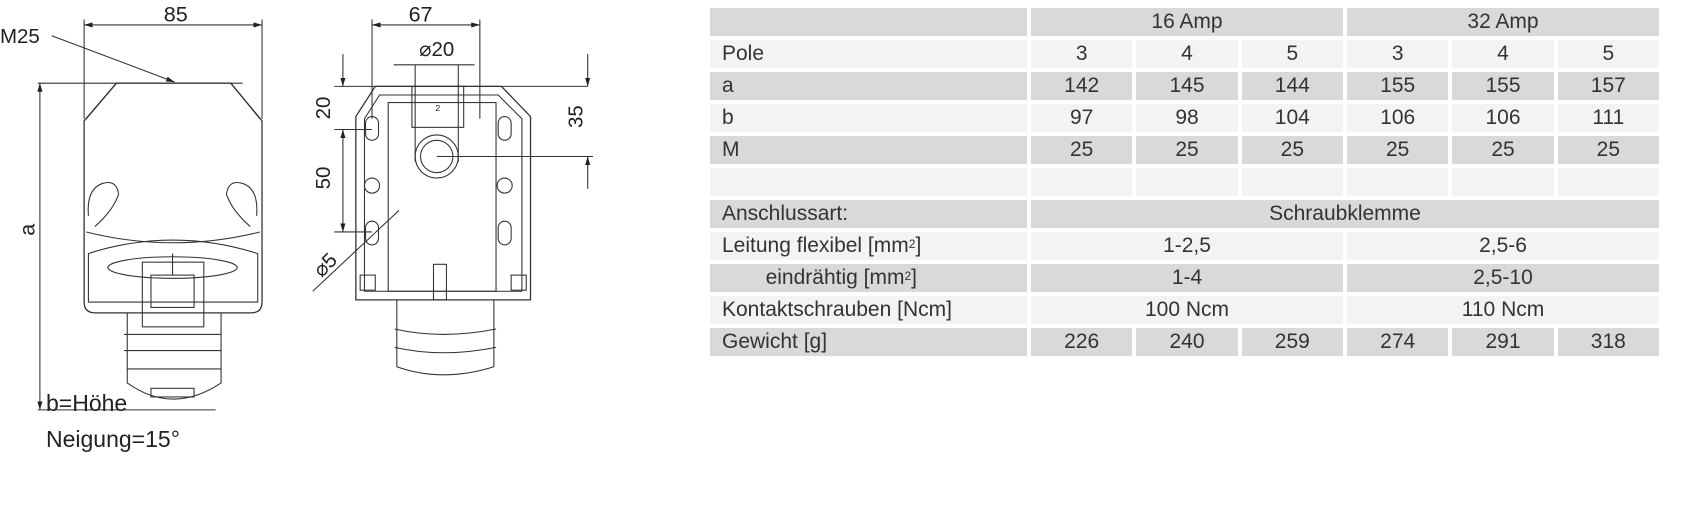 This screenshot has height=520, width=1683. Describe the element at coordinates (421, 14) in the screenshot. I see `front-width-dimension: 67` at that location.